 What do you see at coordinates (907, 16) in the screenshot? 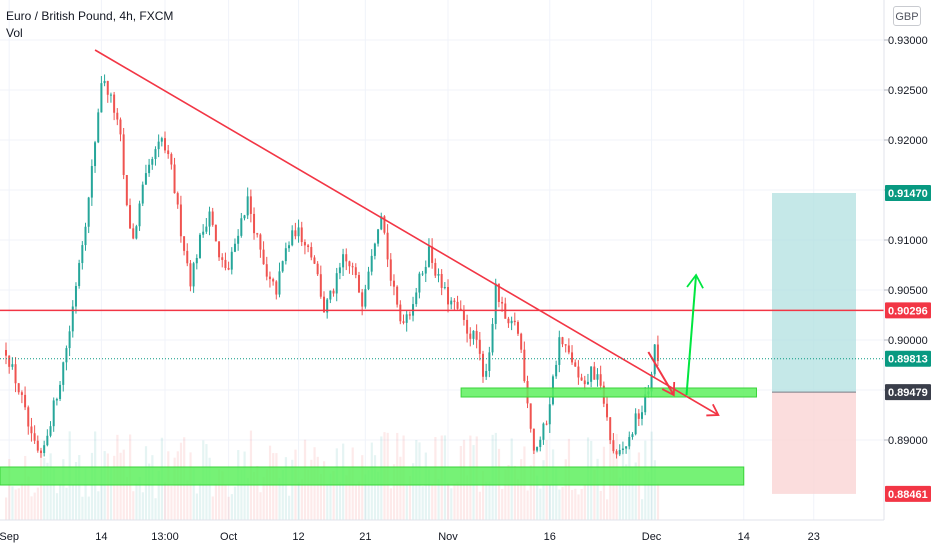
I see `currency-button: GBP` at bounding box center [907, 16].